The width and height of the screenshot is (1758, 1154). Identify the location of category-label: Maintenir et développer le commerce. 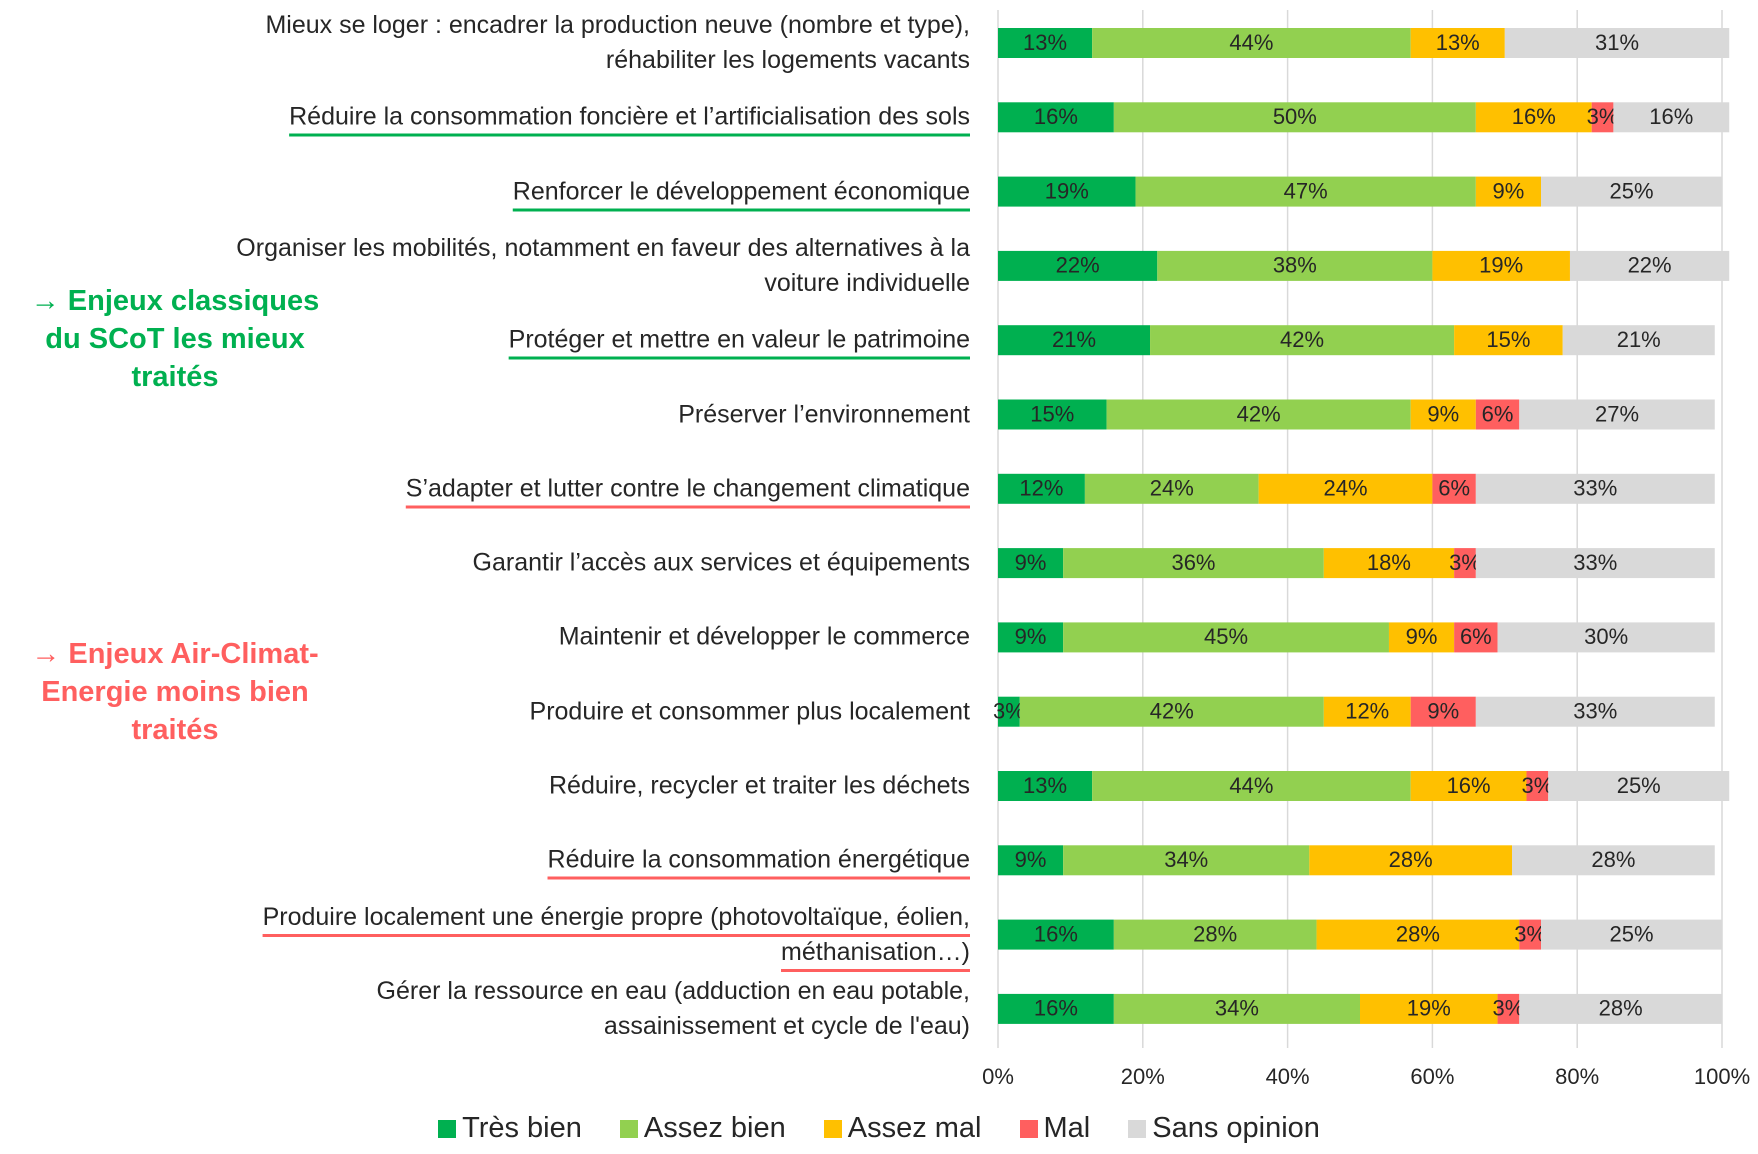
(520, 637).